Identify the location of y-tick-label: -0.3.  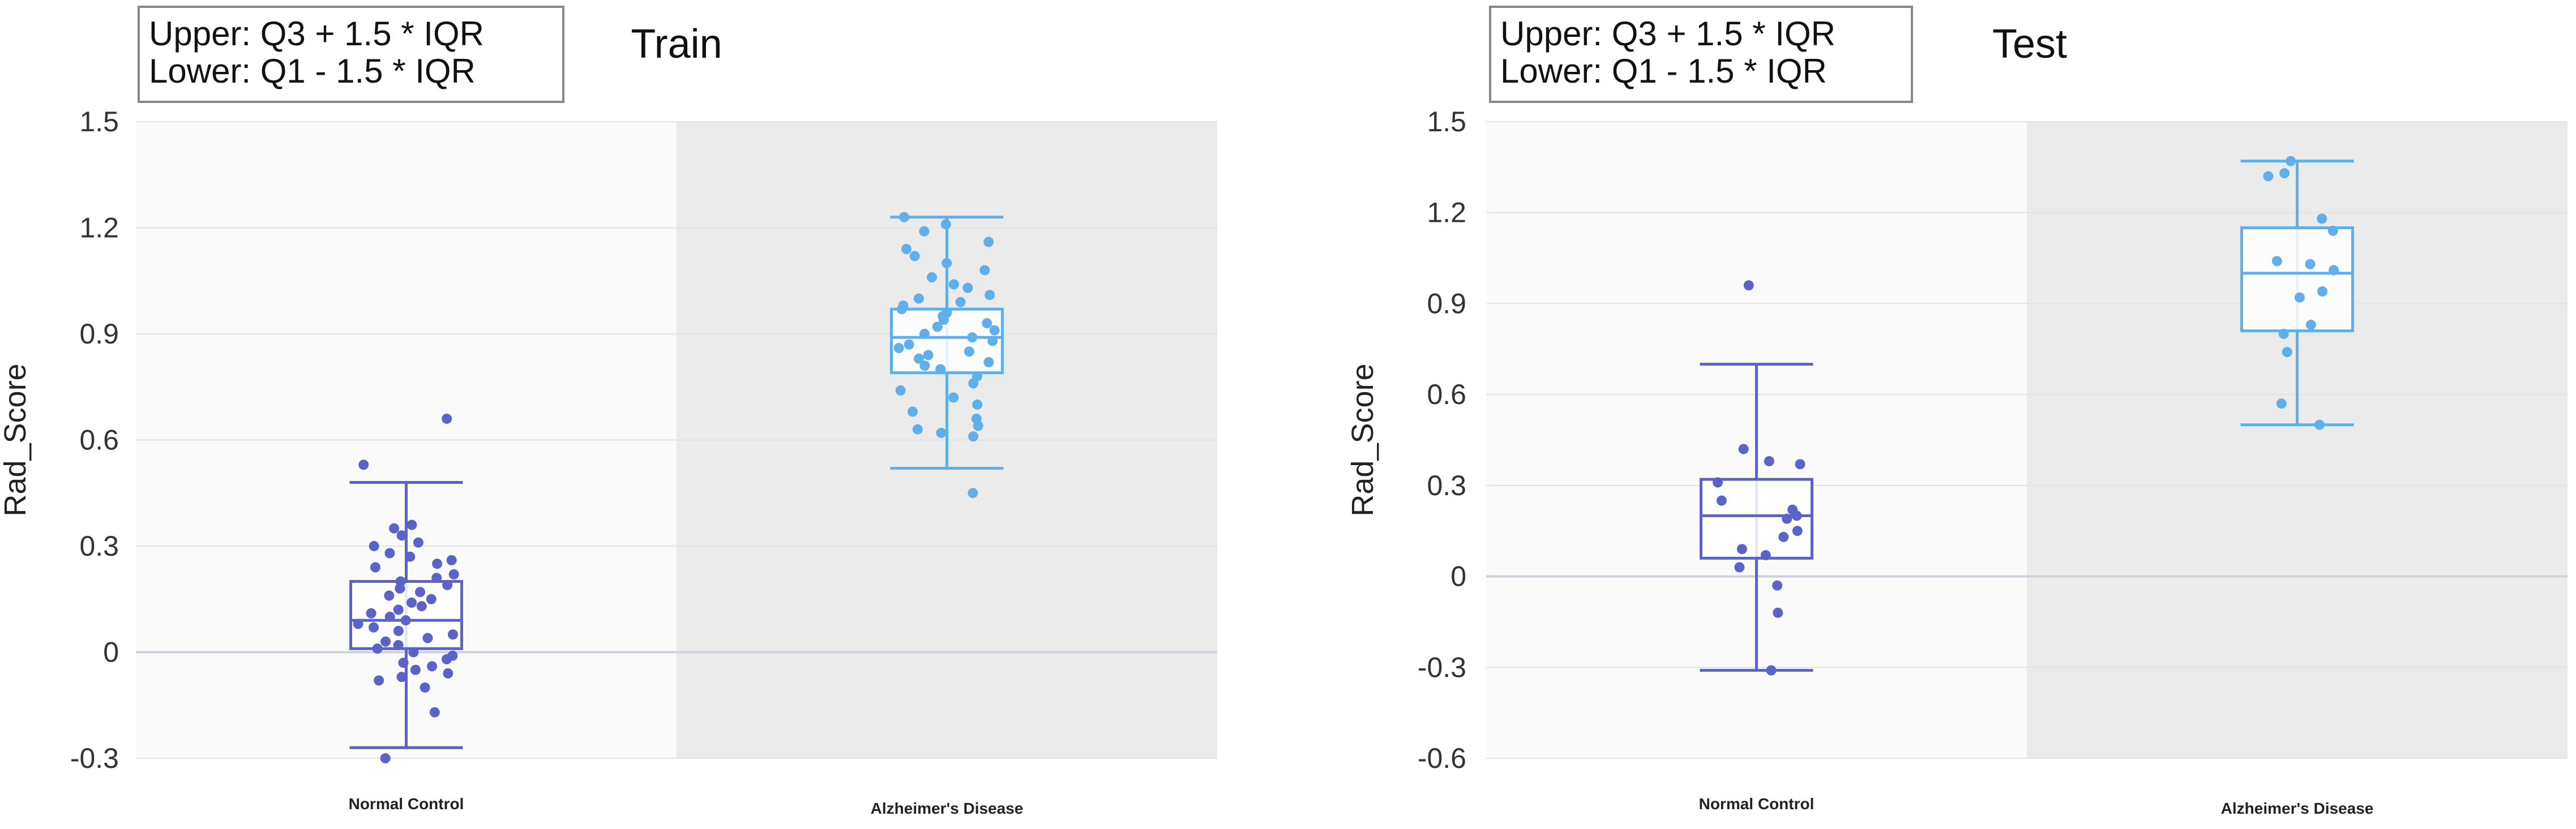
(1442, 667).